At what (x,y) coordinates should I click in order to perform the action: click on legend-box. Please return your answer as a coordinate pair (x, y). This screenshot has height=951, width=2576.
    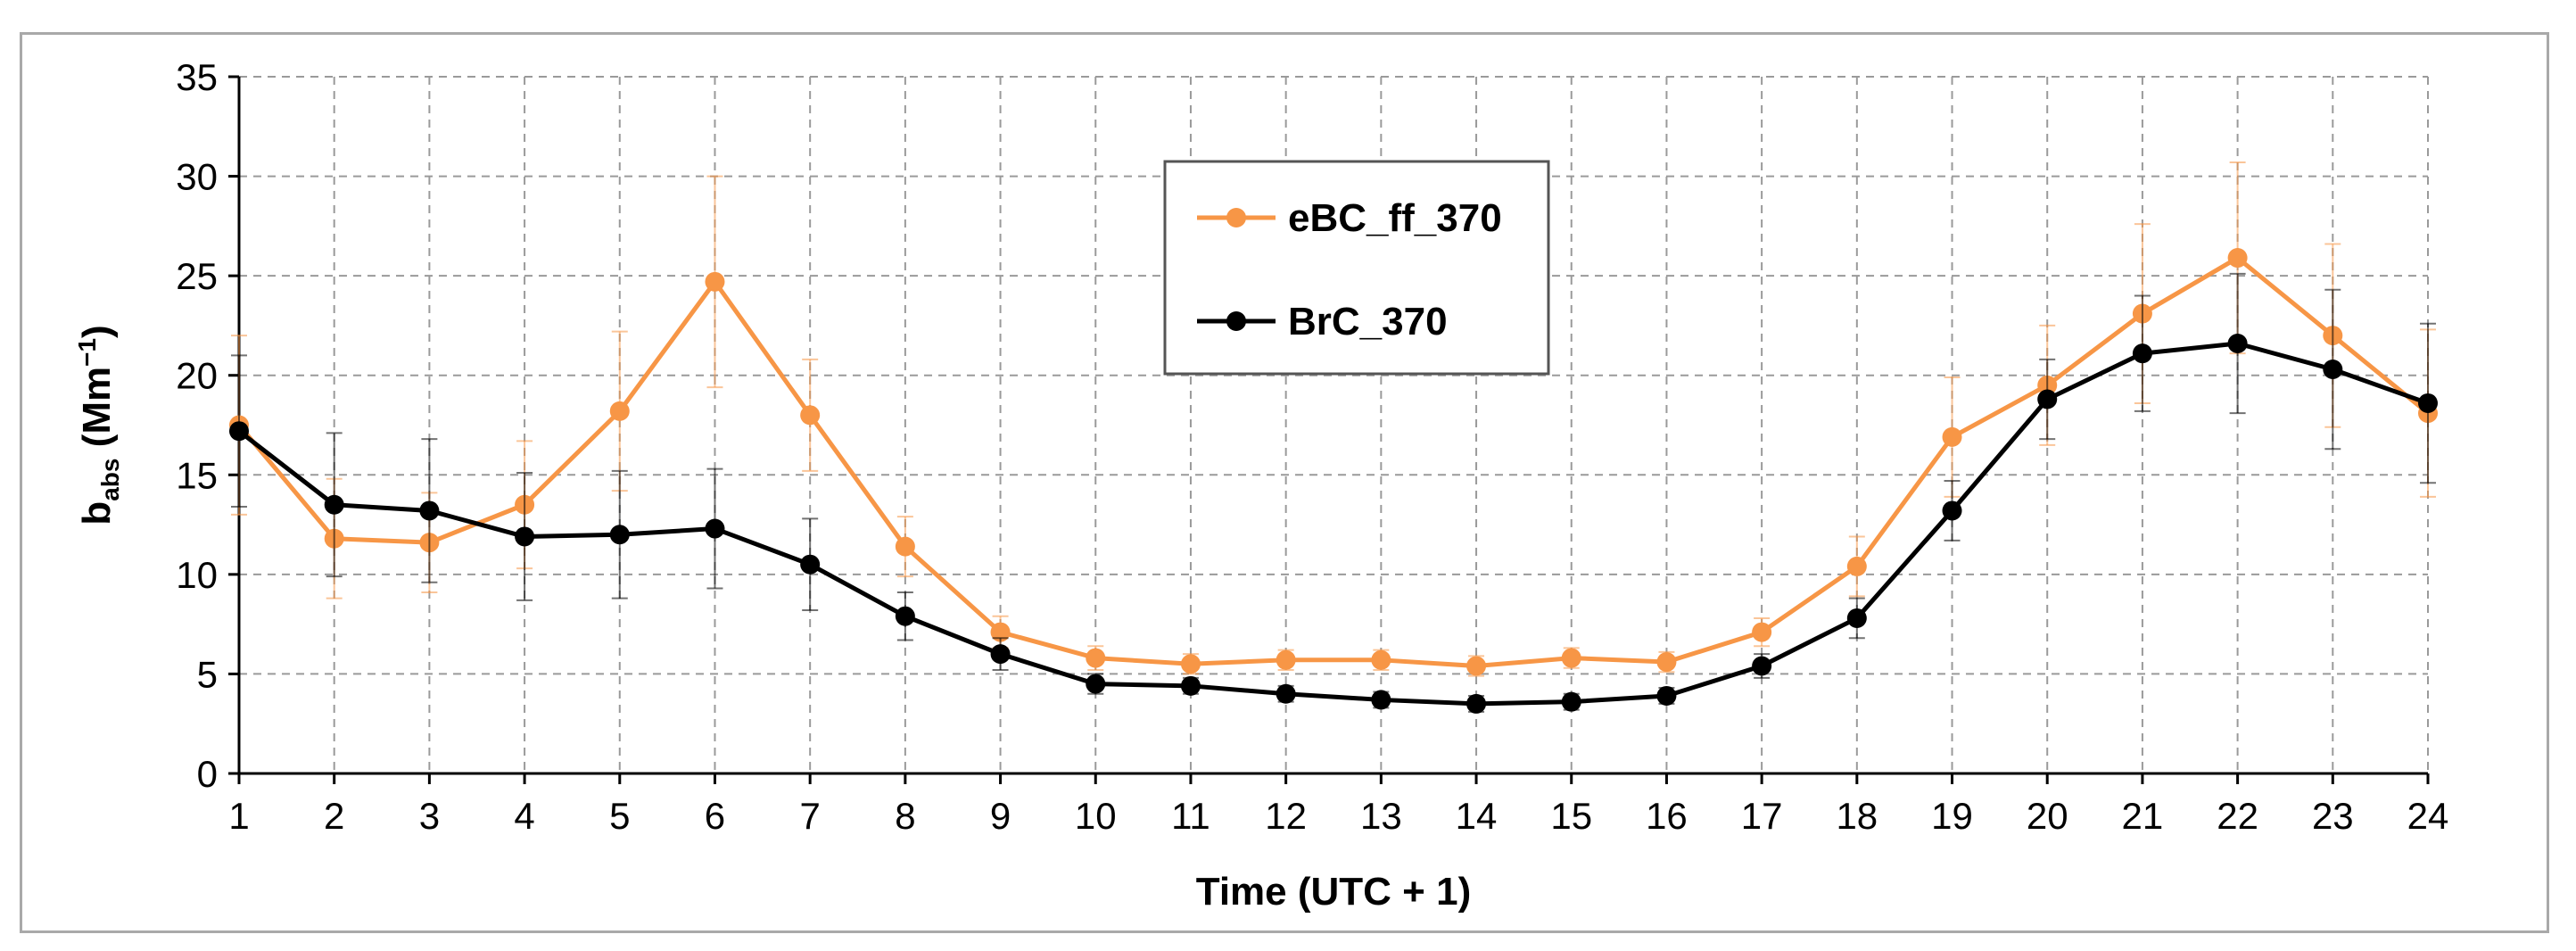
    Looking at the image, I should click on (1356, 268).